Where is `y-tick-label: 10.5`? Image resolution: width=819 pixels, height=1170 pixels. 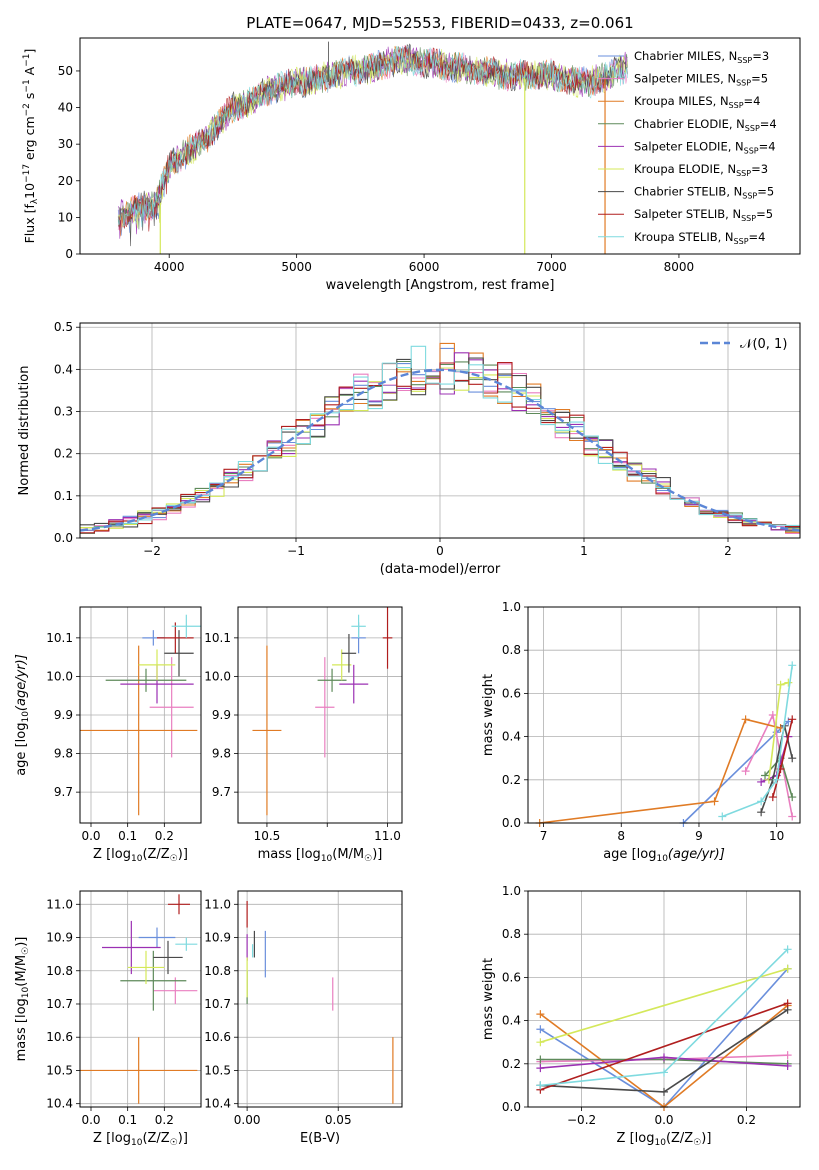
y-tick-label: 10.5 is located at coordinates (217, 1070).